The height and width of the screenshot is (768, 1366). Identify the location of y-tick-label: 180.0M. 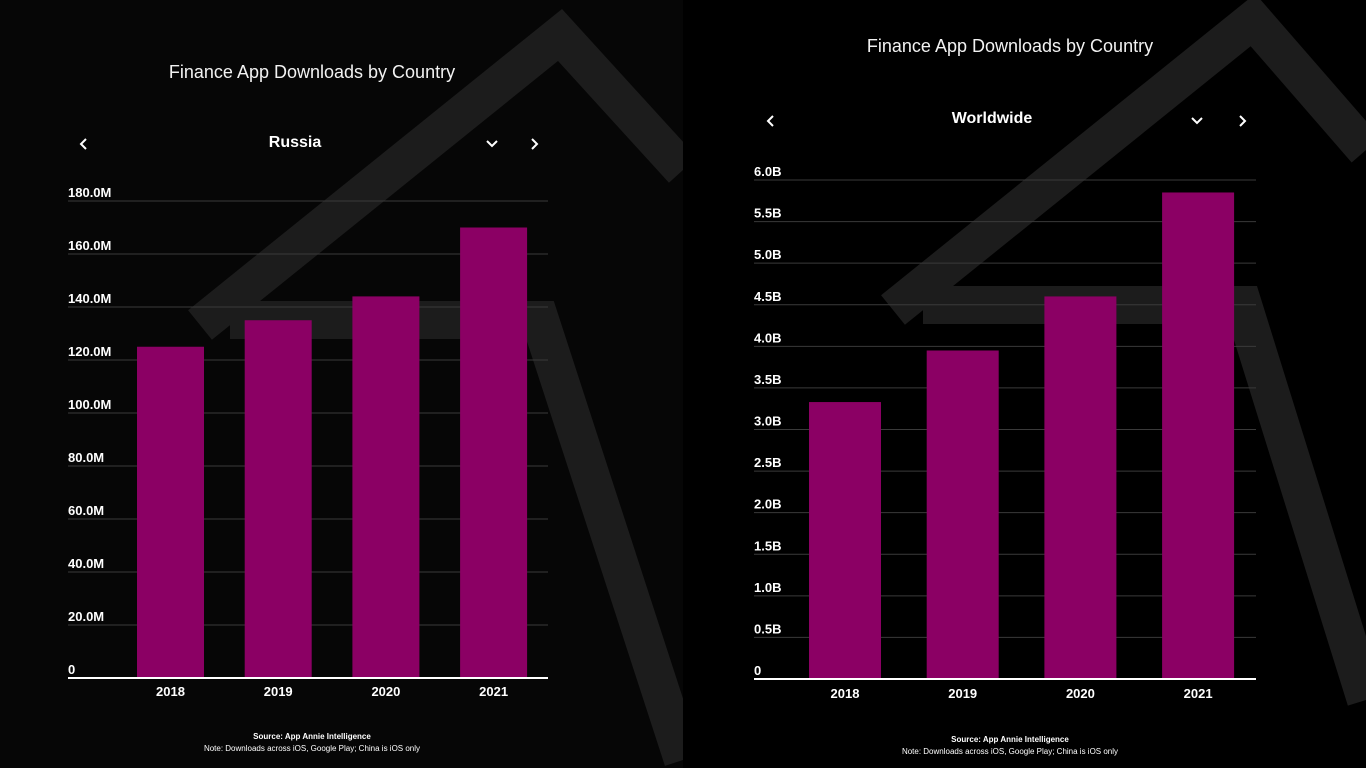
(89, 192).